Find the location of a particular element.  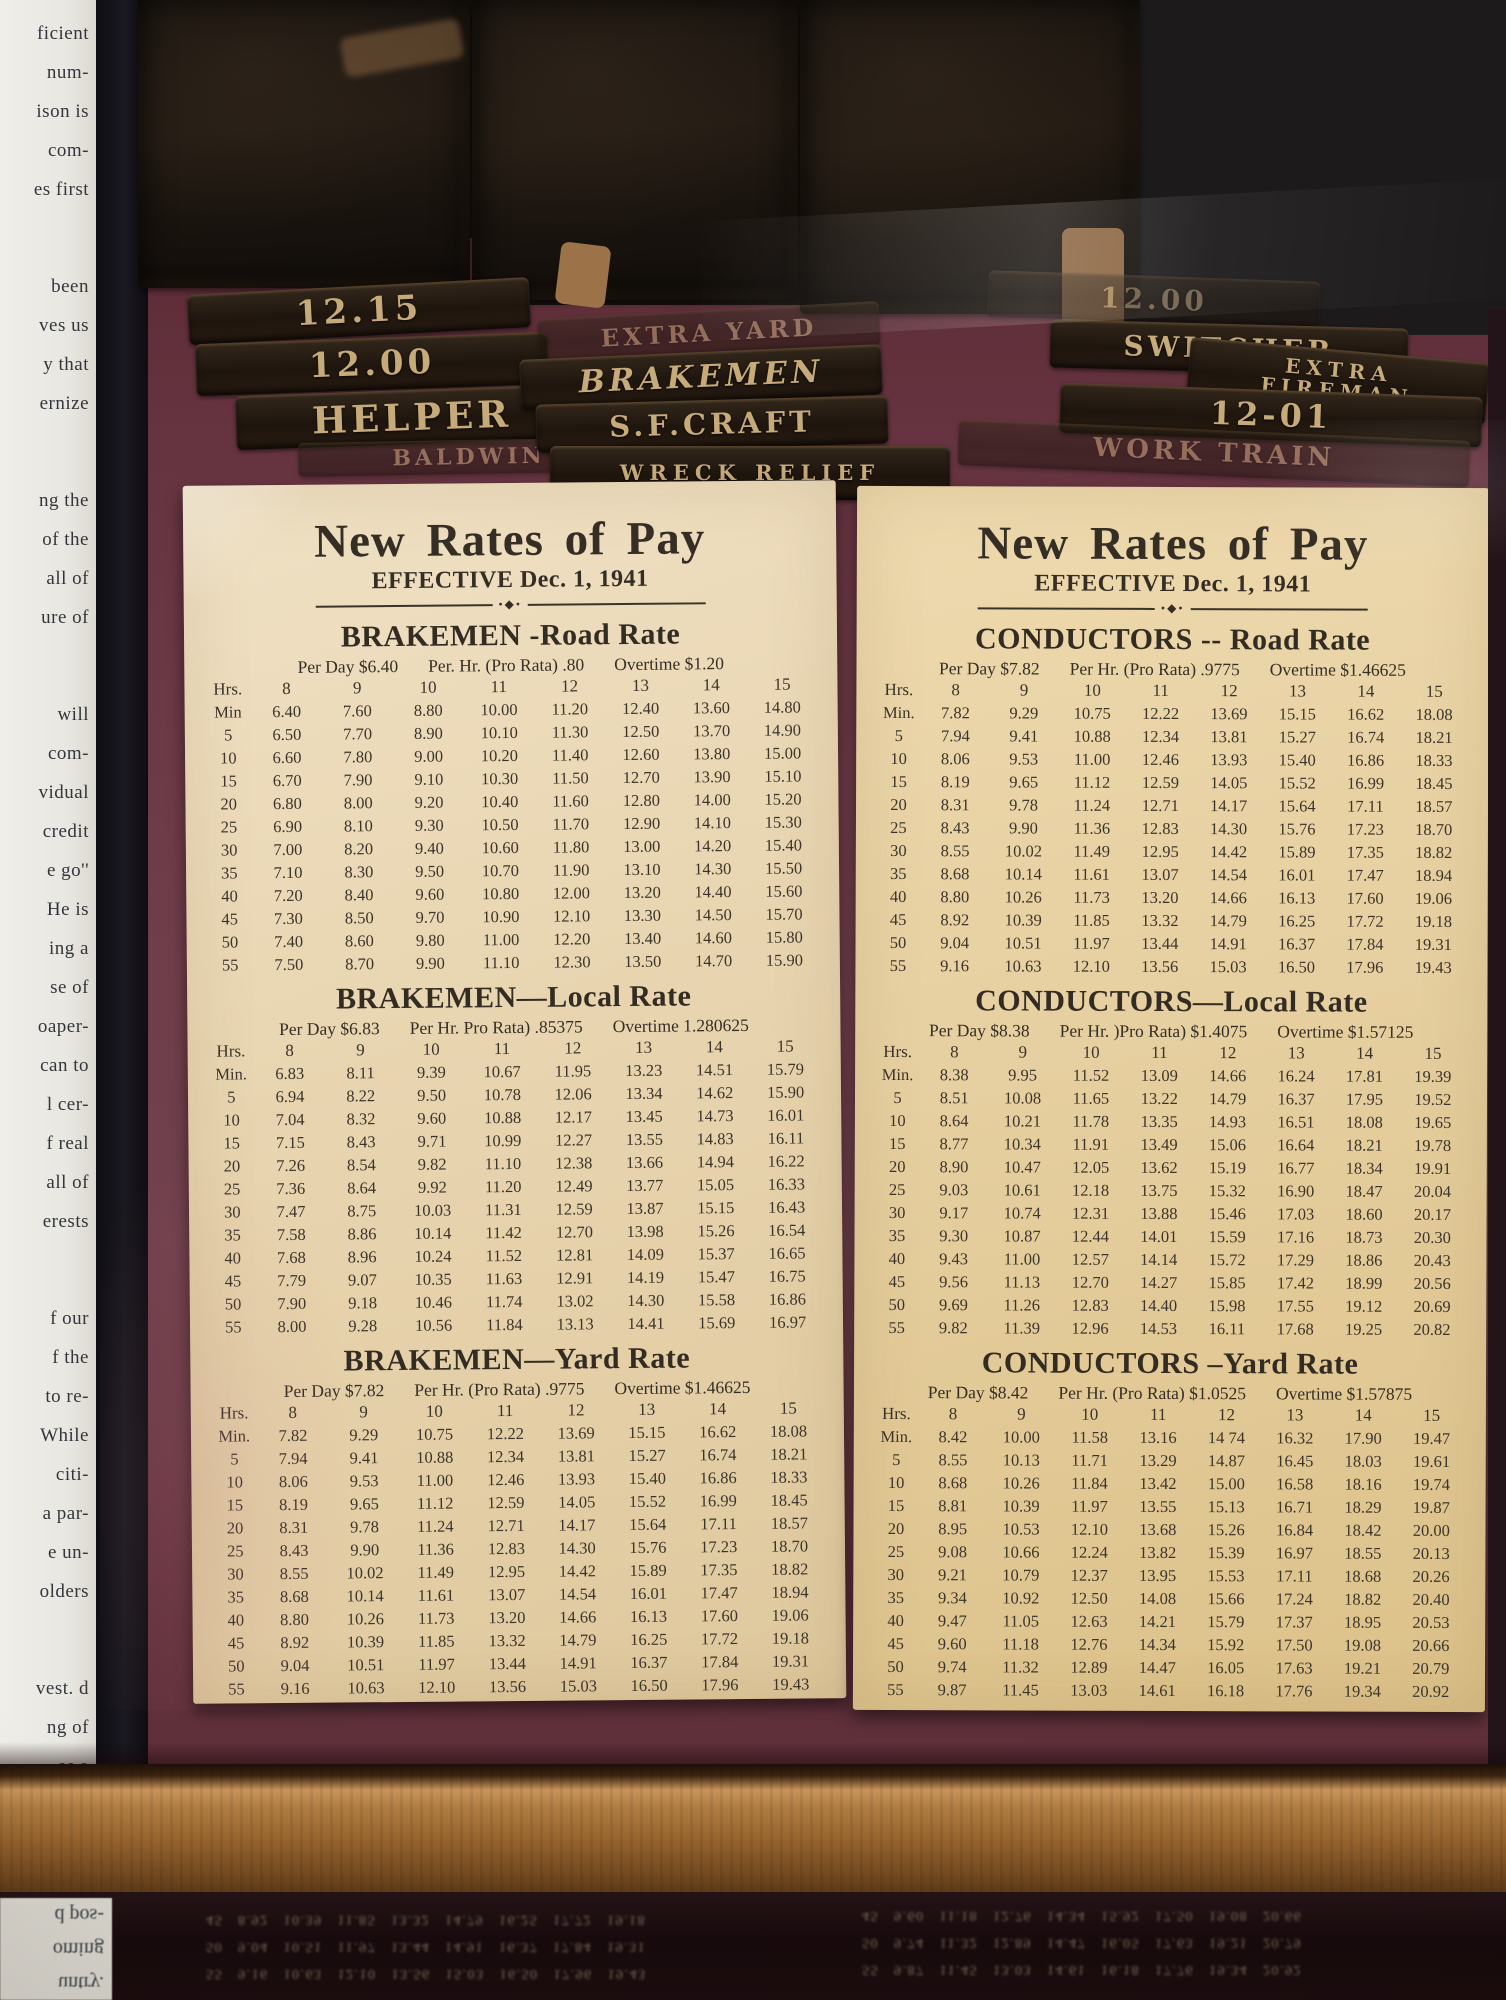

rate-value: 14.00 is located at coordinates (712, 800).